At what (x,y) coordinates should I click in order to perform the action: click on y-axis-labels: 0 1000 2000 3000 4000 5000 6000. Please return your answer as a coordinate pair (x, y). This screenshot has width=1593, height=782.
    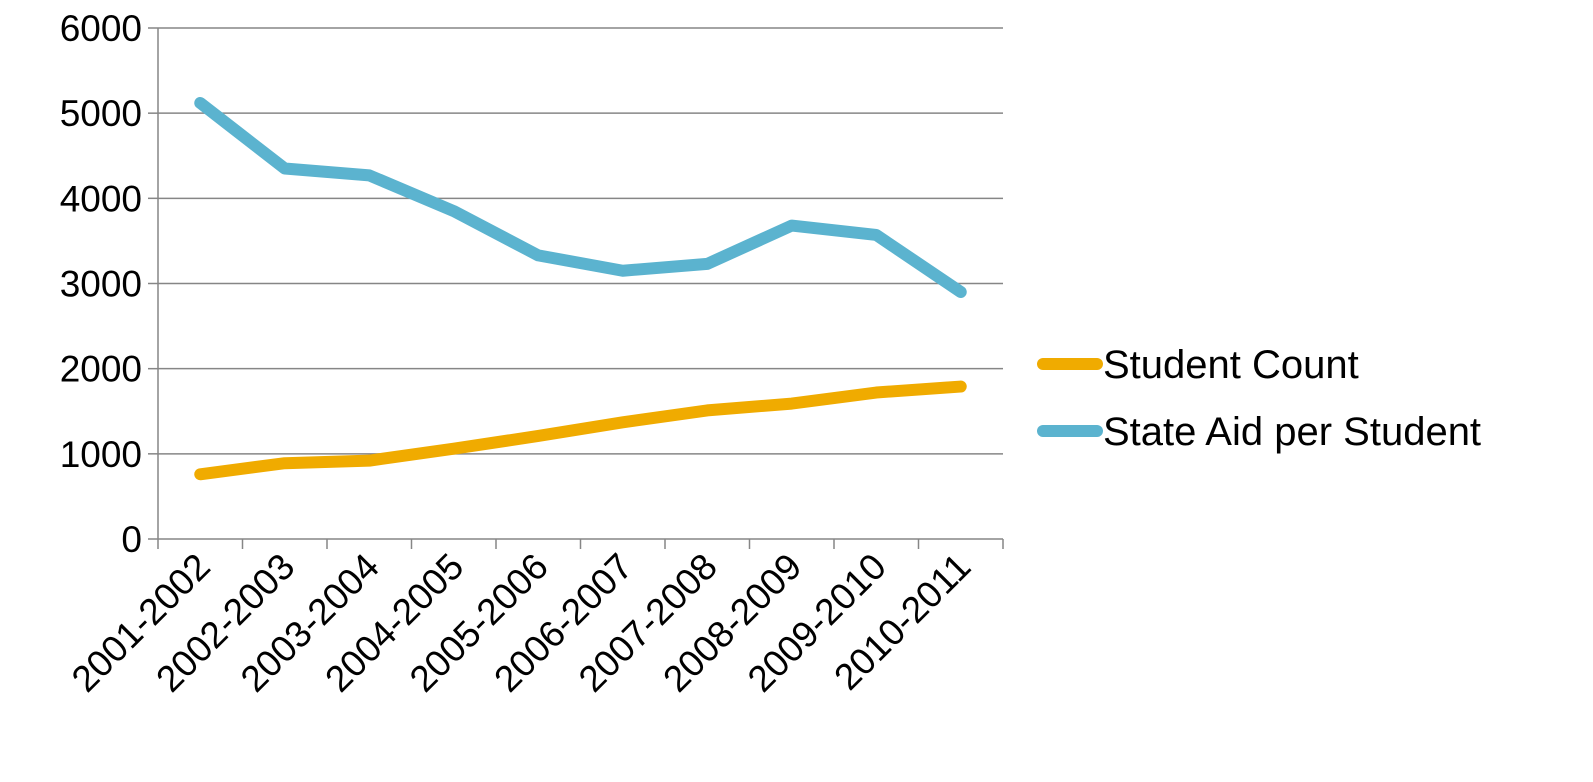
    Looking at the image, I should click on (101, 284).